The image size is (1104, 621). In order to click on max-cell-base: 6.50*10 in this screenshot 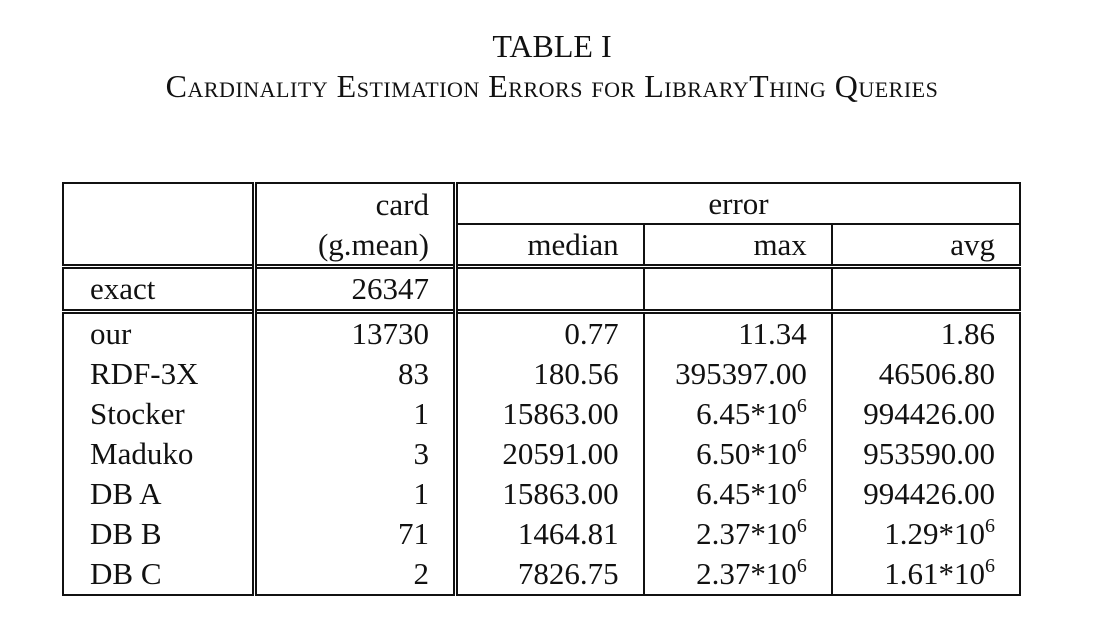, I will do `click(746, 453)`.